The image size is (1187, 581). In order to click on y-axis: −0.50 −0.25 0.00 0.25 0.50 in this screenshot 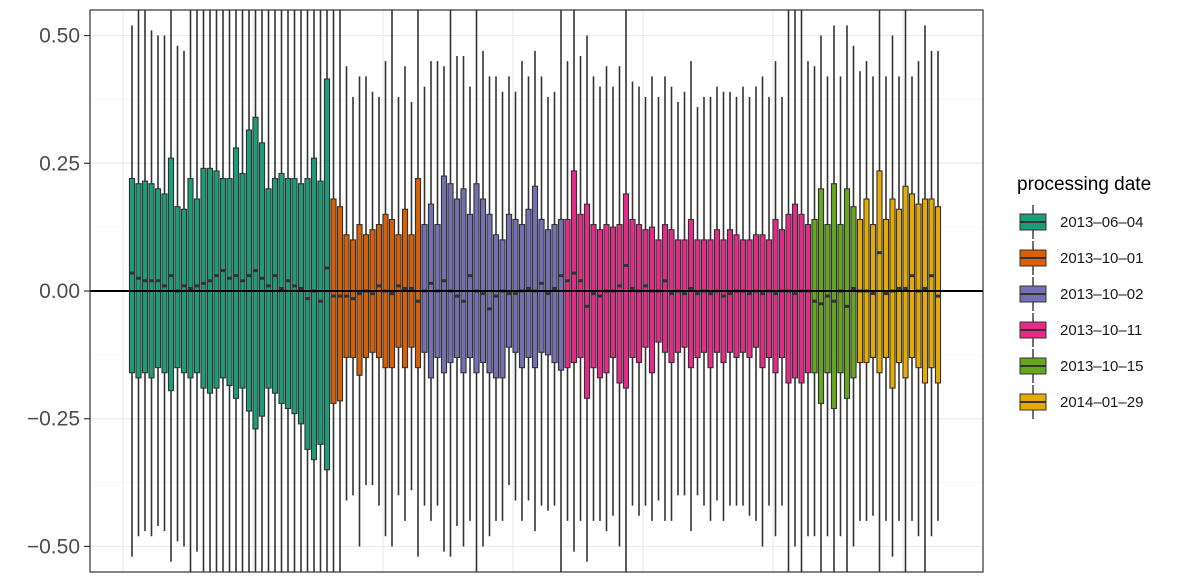, I will do `click(58, 291)`.